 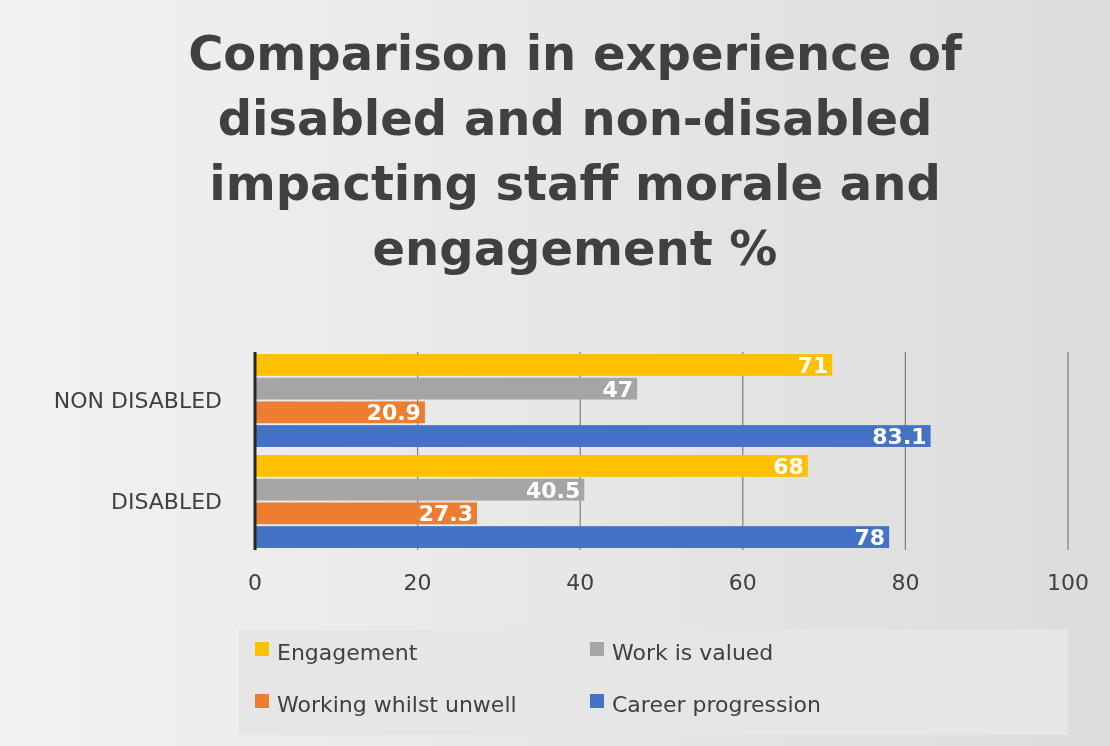 What do you see at coordinates (899, 436) in the screenshot?
I see `data-label: 83.1` at bounding box center [899, 436].